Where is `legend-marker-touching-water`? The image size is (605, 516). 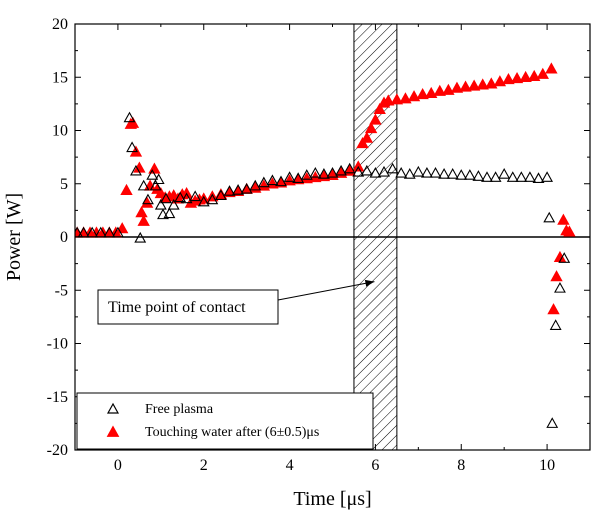
legend-marker-touching-water is located at coordinates (113, 431).